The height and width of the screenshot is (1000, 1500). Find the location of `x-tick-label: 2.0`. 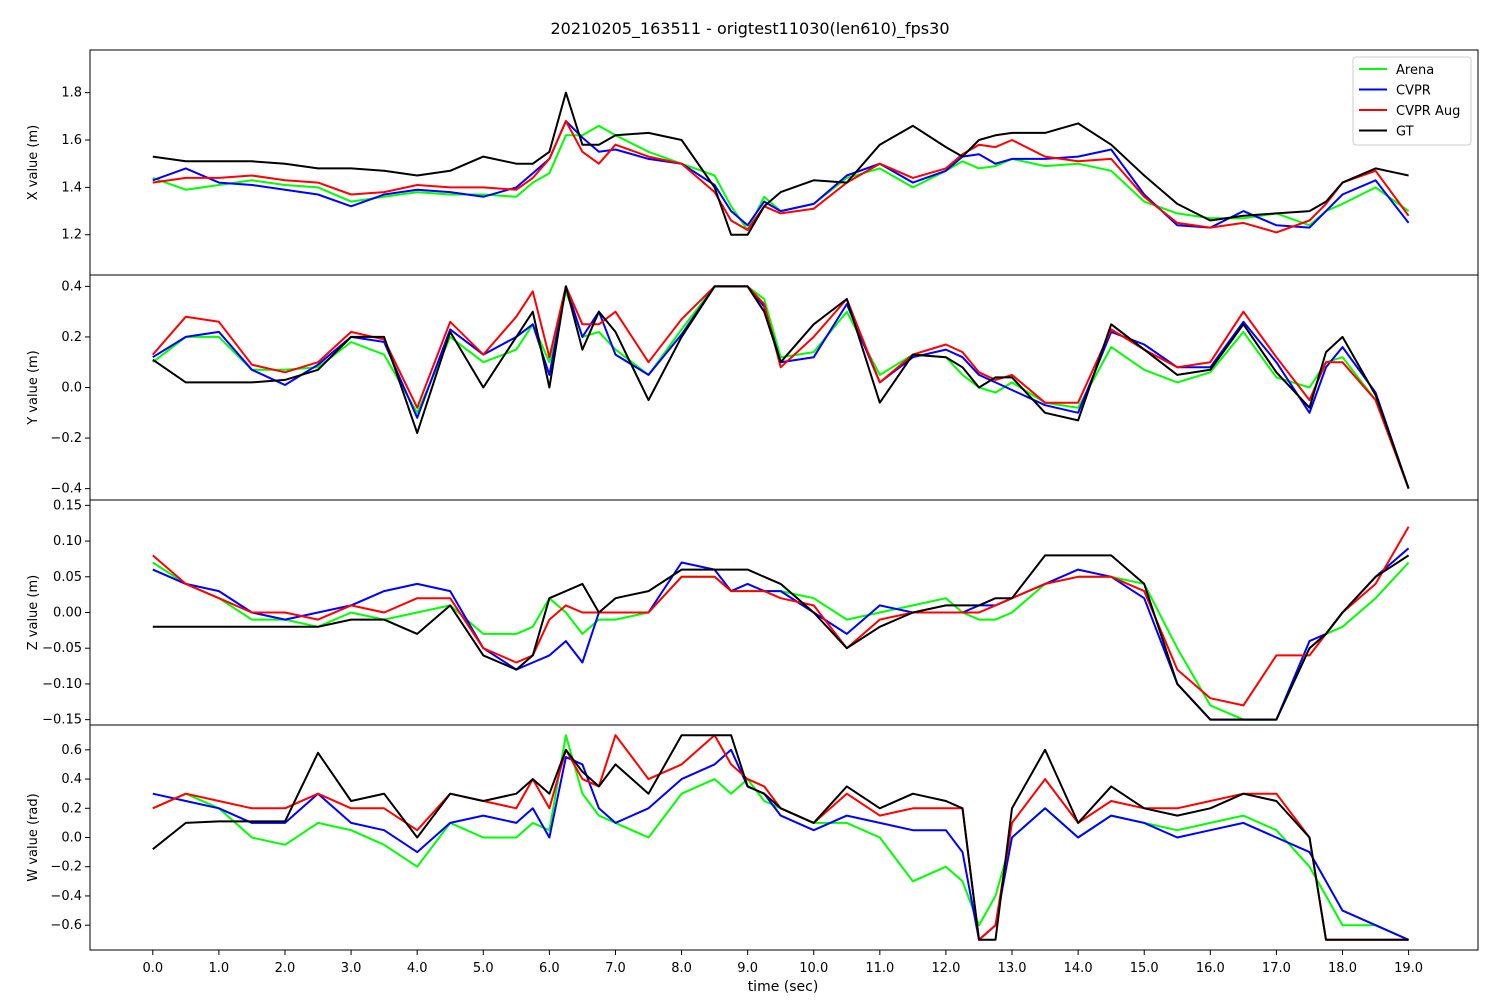

x-tick-label: 2.0 is located at coordinates (285, 968).